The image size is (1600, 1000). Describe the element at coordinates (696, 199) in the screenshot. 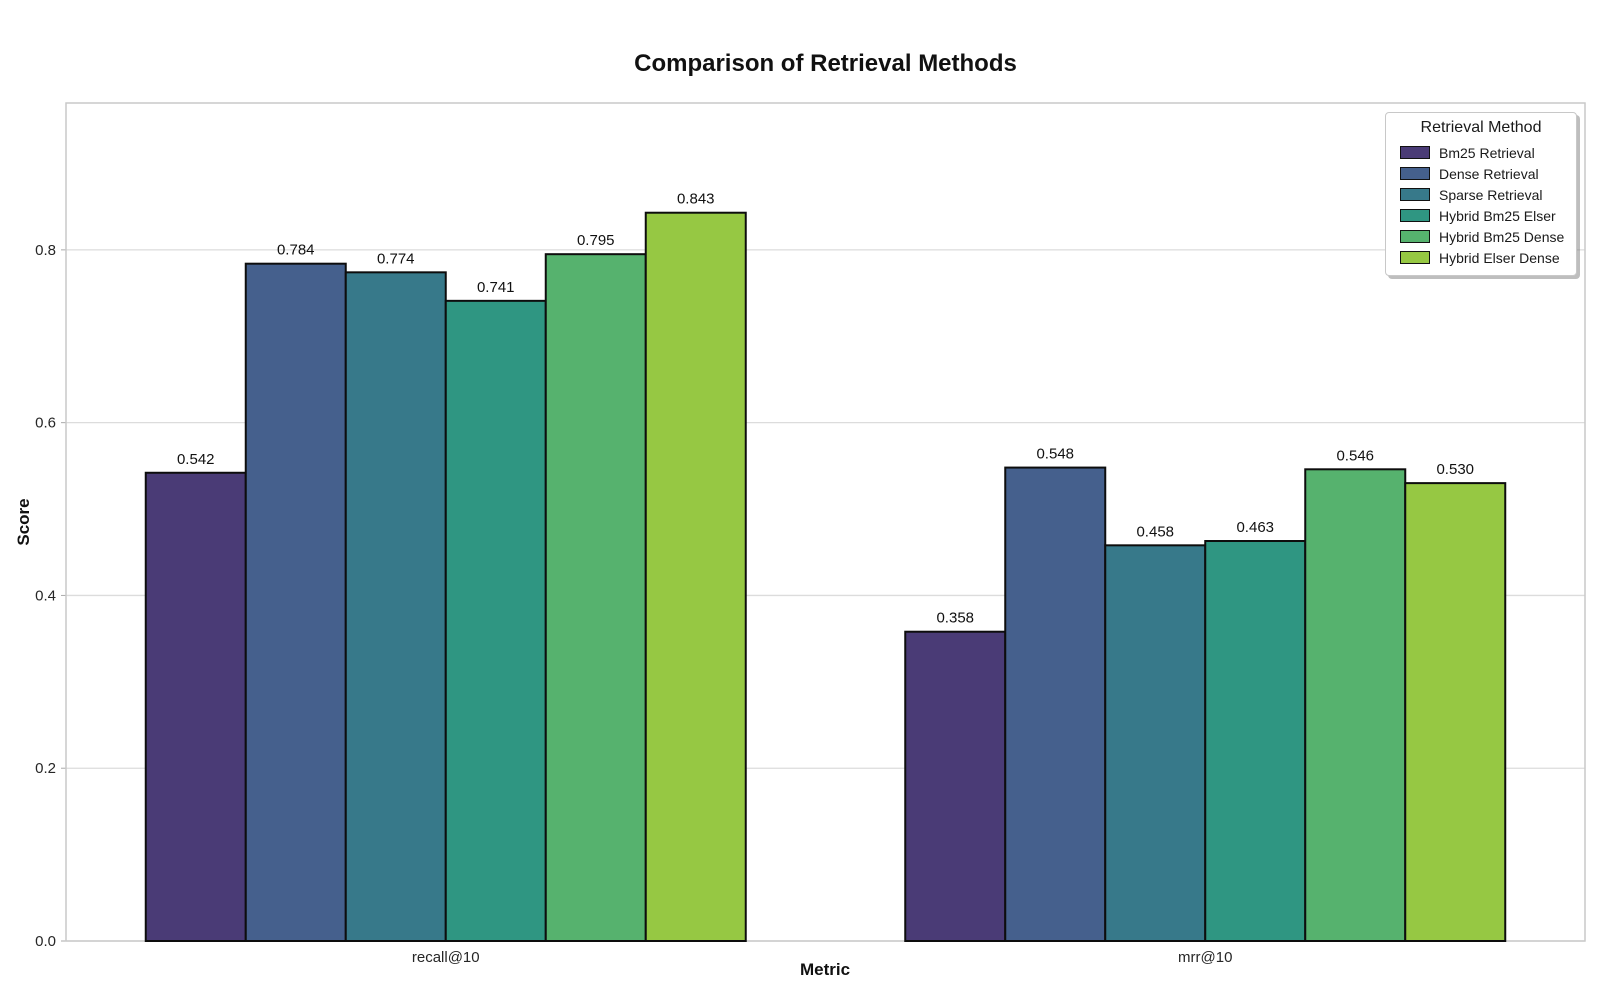

I see `bar-value-label: 0.843` at that location.